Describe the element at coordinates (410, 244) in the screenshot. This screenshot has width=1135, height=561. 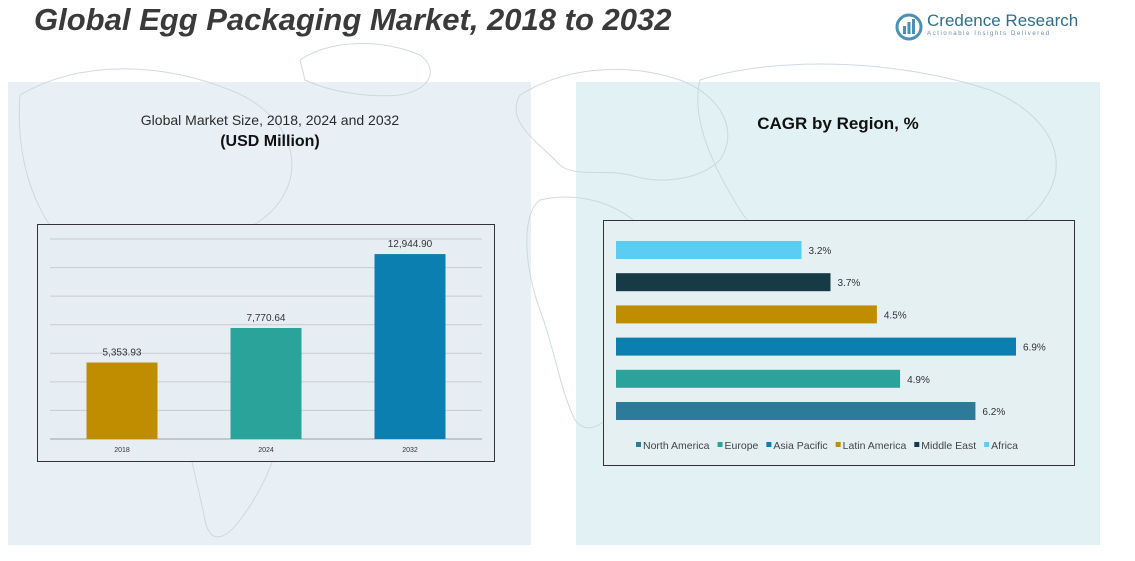
I see `bar-value-label: 12,944.90` at that location.